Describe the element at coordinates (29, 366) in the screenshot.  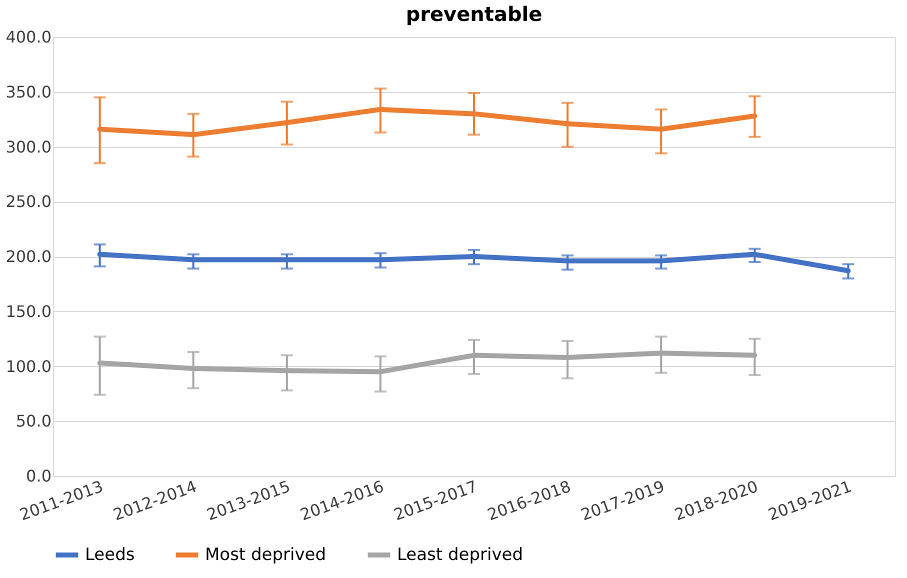
I see `y-tick-label: 100.0` at that location.